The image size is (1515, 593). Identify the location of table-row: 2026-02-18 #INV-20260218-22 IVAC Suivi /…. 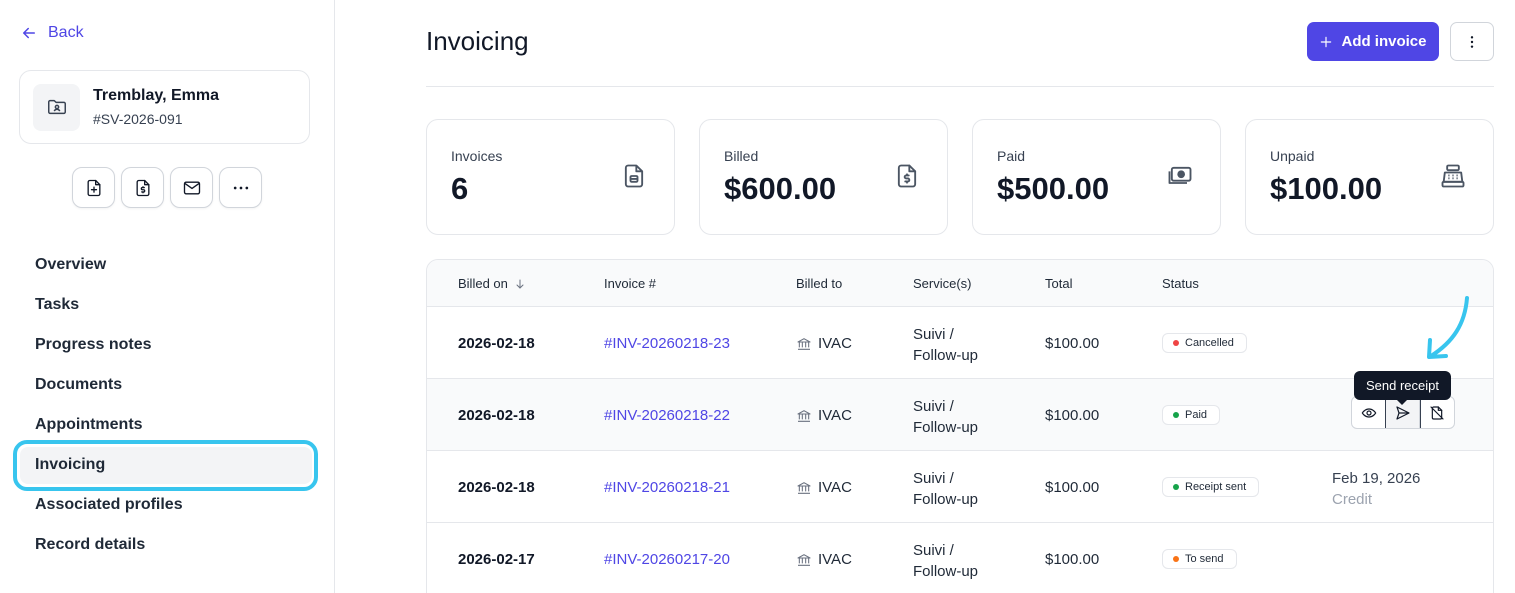
(960, 415).